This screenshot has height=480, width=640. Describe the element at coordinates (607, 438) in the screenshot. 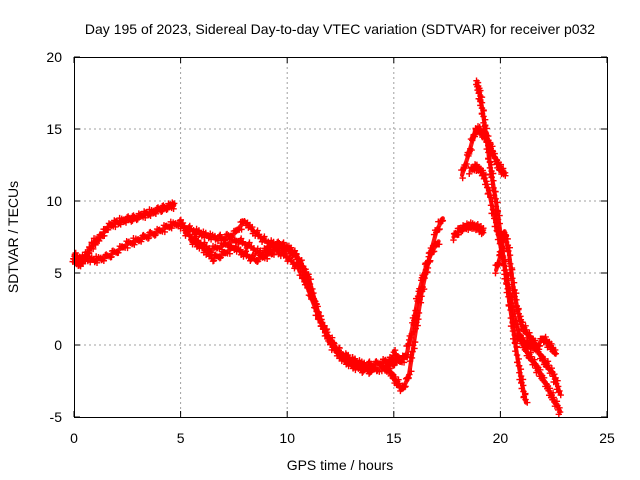

I see `x-tick-label: 25` at that location.